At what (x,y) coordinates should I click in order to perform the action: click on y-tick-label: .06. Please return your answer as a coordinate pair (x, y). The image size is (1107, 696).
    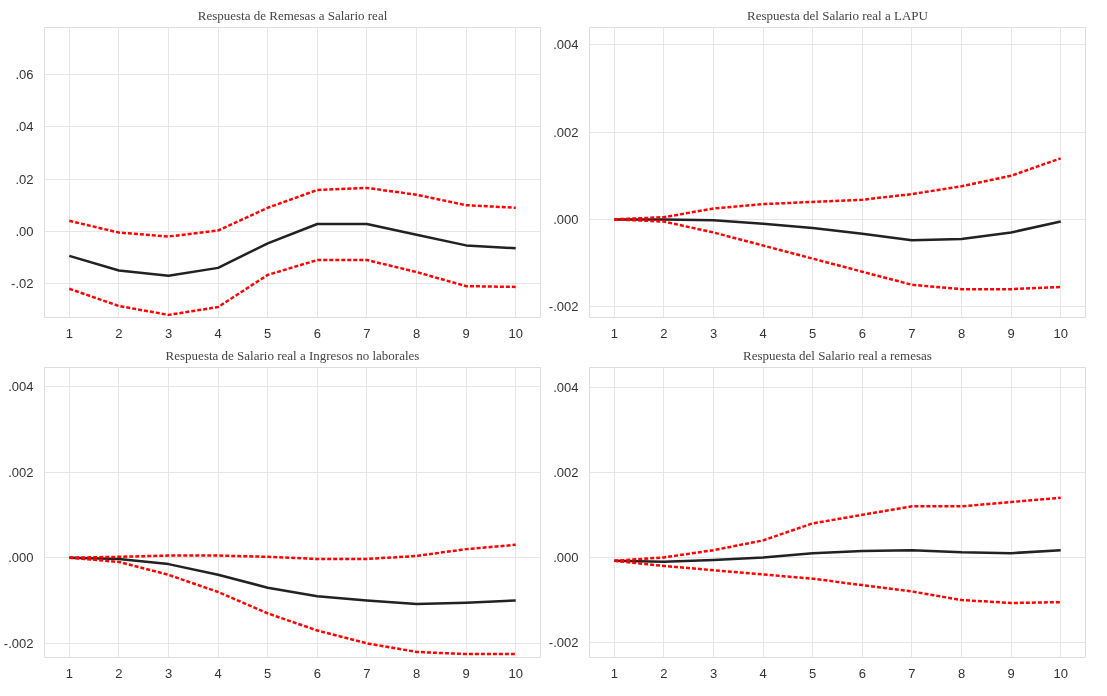
    Looking at the image, I should click on (24, 75).